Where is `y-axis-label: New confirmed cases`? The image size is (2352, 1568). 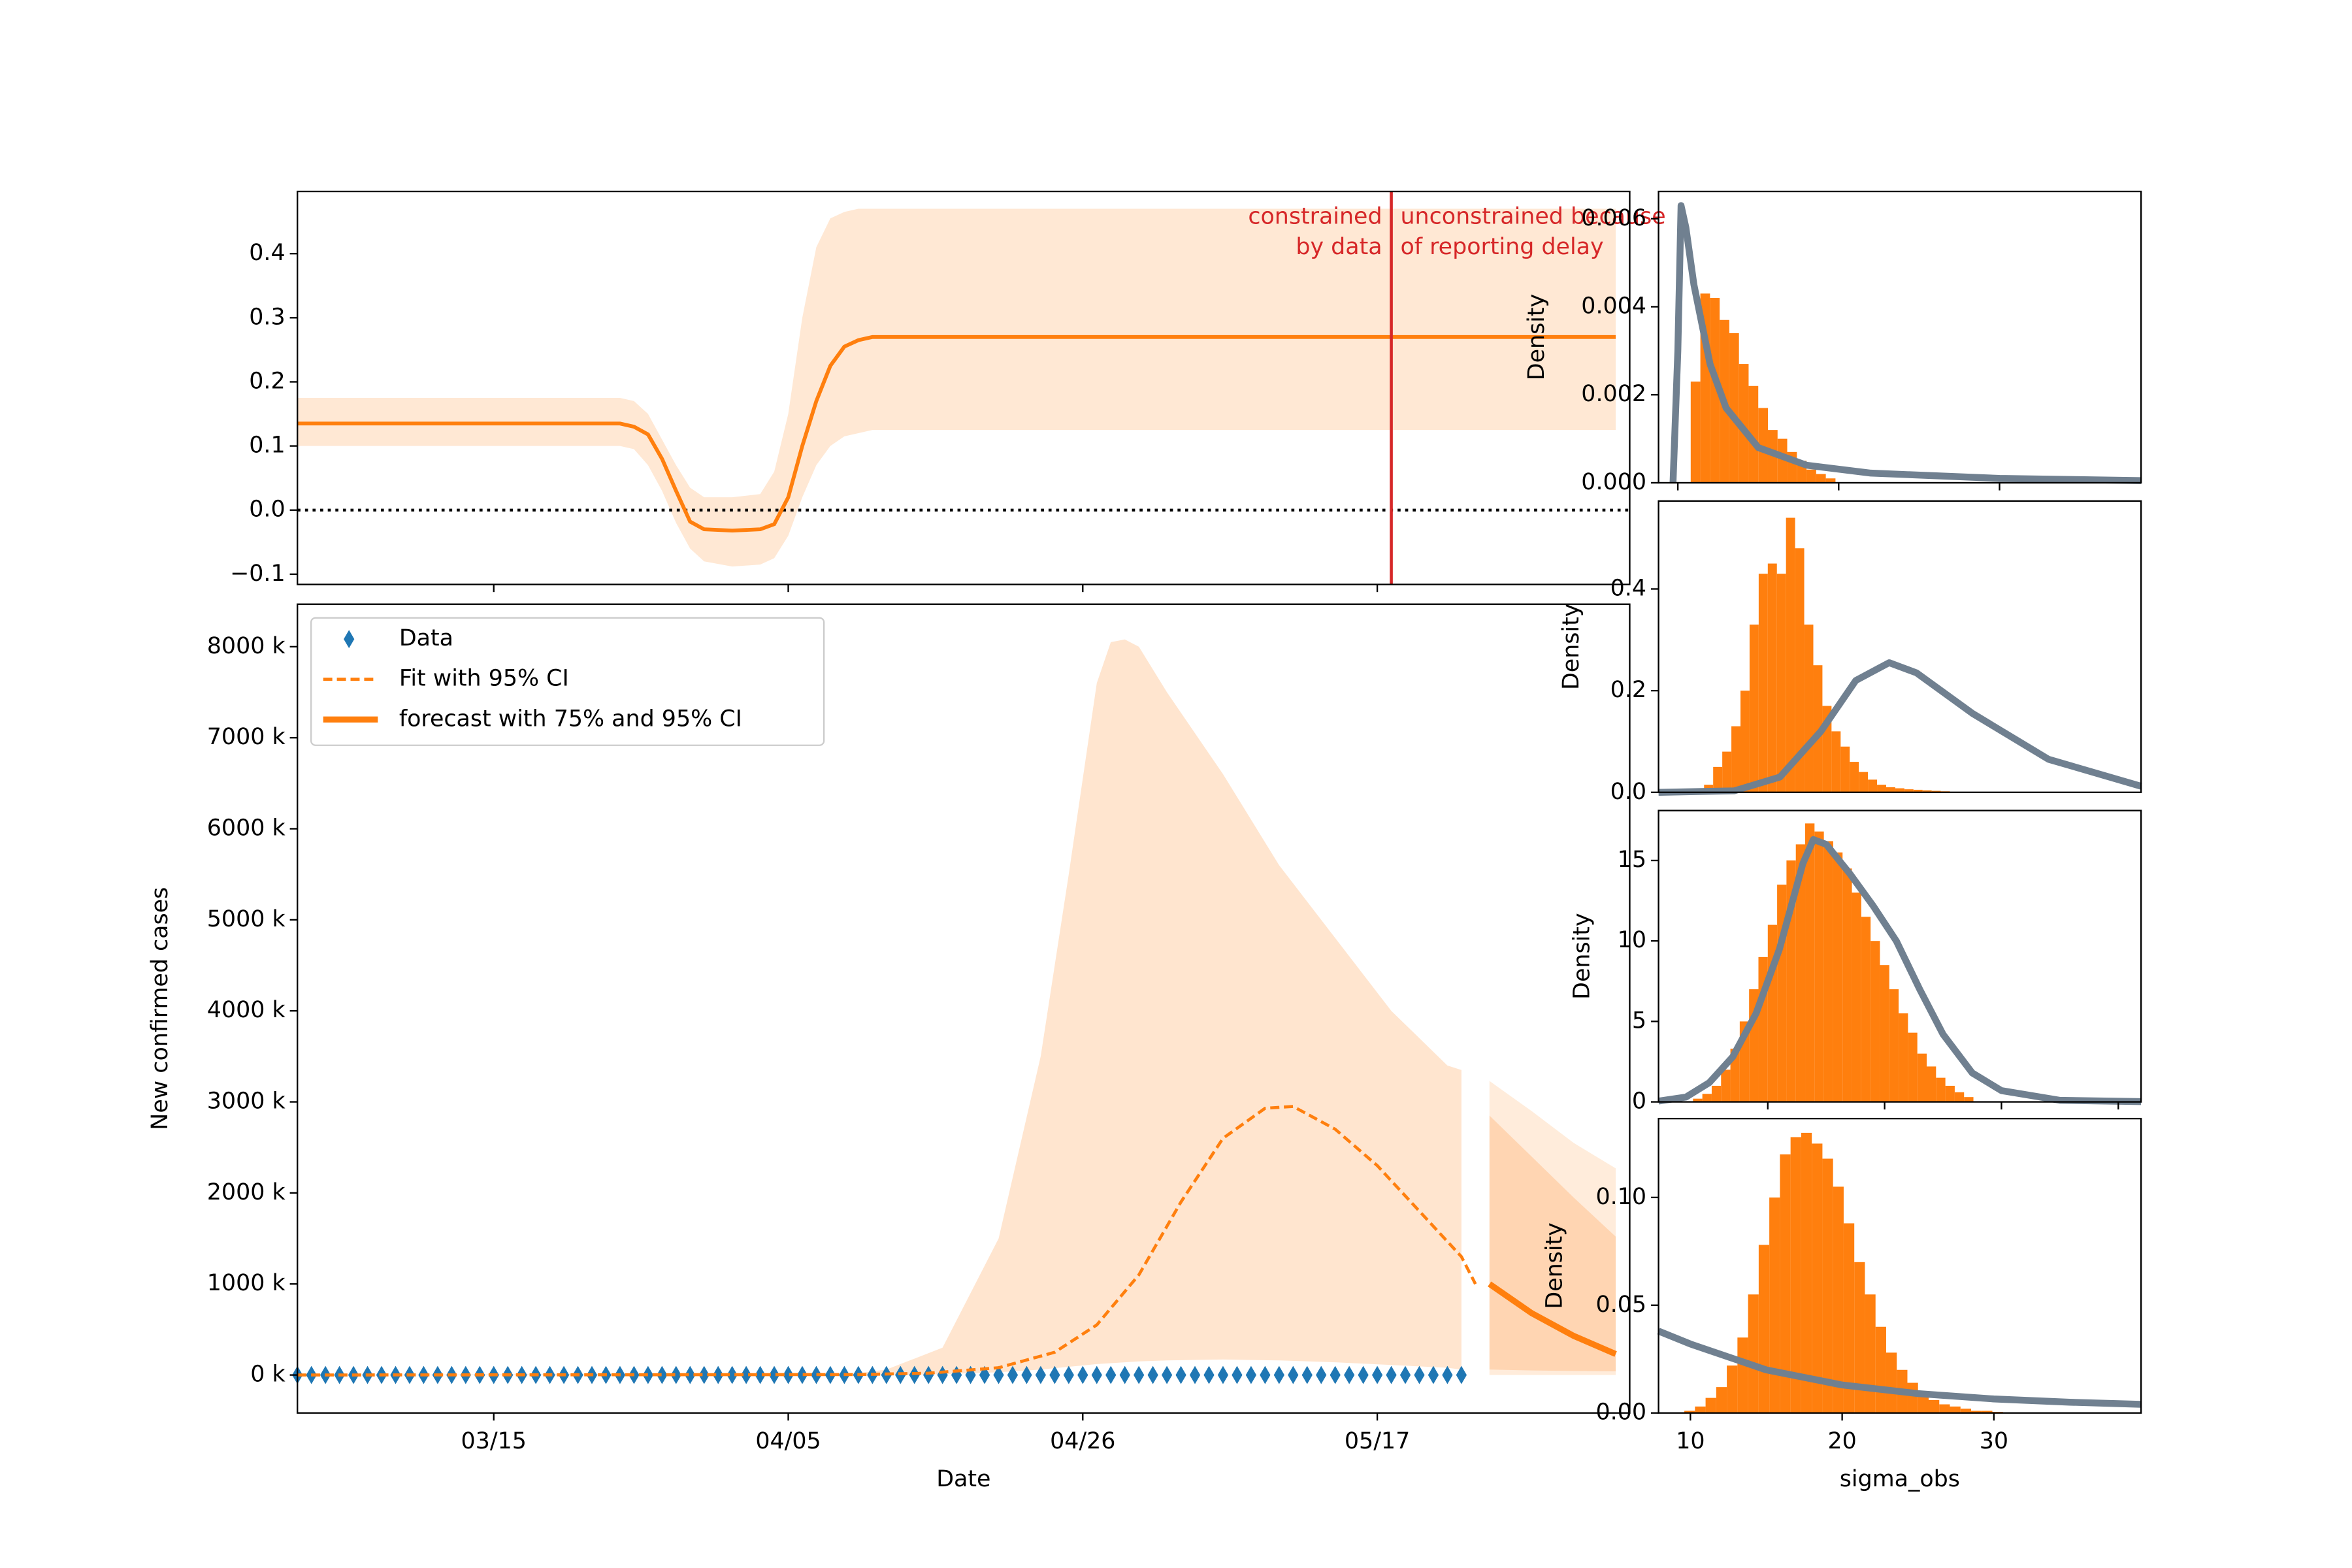
y-axis-label: New confirmed cases is located at coordinates (160, 1008).